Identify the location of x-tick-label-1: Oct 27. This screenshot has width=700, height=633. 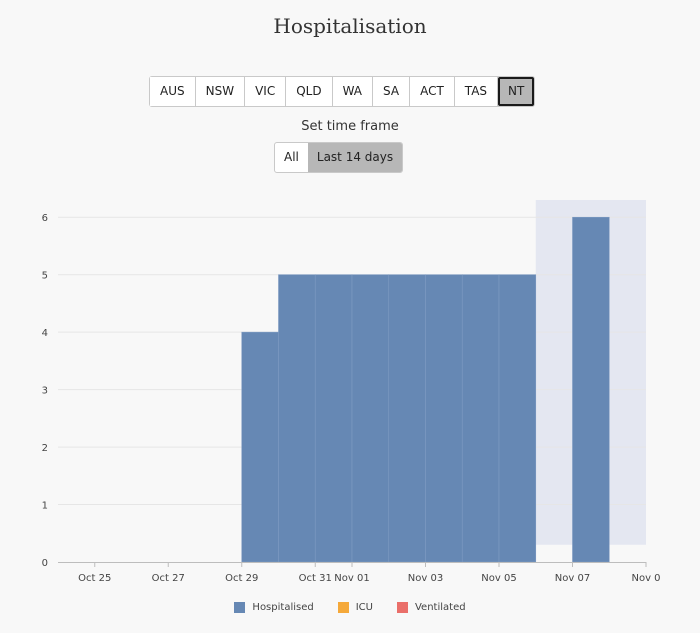
(168, 578).